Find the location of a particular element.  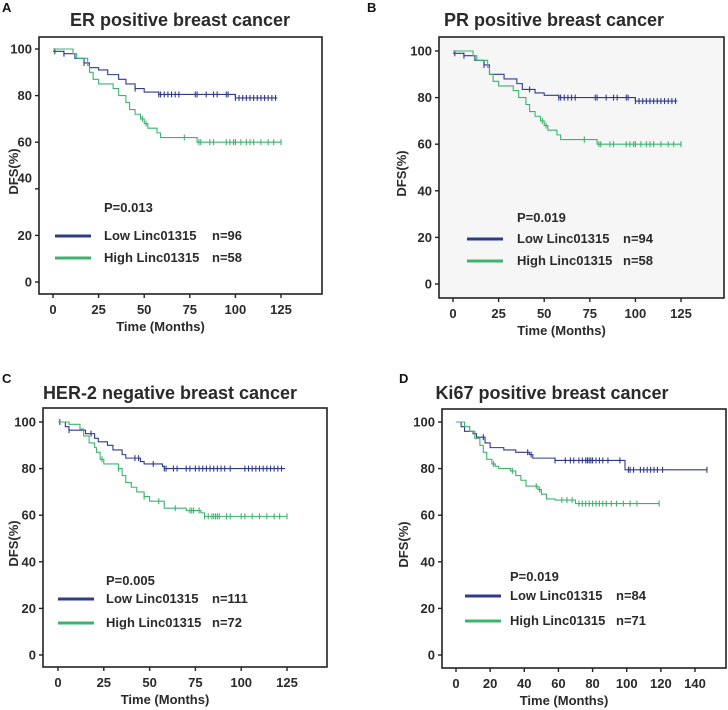

legend-n: n=71 is located at coordinates (631, 620).